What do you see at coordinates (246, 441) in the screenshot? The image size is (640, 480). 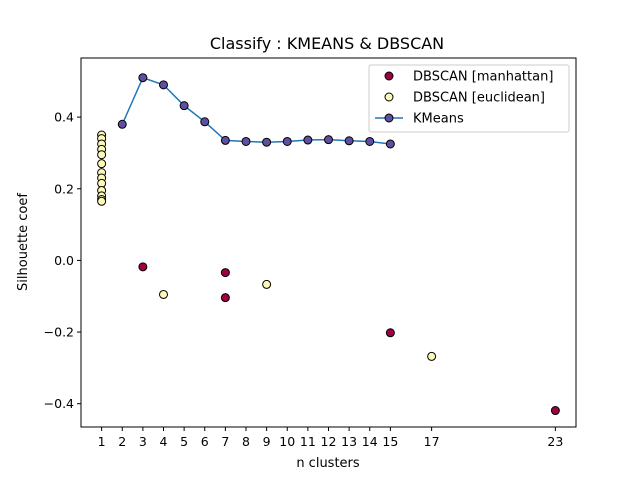 I see `x-tick-label: 8` at bounding box center [246, 441].